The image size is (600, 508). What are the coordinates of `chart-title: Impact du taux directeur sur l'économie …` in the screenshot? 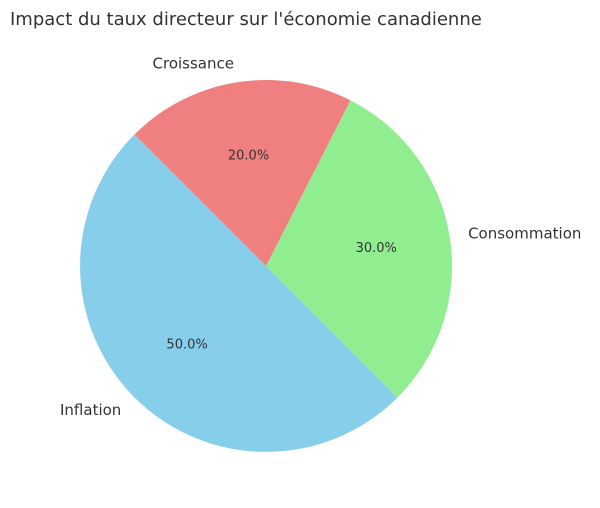 It's located at (246, 19).